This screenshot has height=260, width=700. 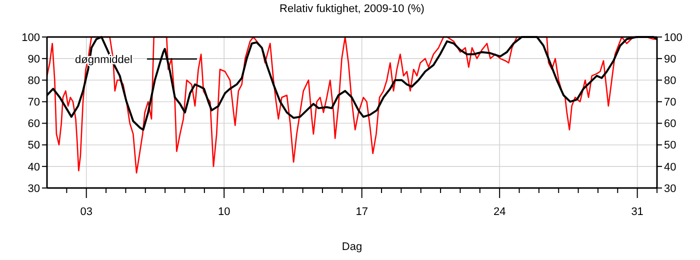 I want to click on x-tick-label: 17, so click(x=362, y=212).